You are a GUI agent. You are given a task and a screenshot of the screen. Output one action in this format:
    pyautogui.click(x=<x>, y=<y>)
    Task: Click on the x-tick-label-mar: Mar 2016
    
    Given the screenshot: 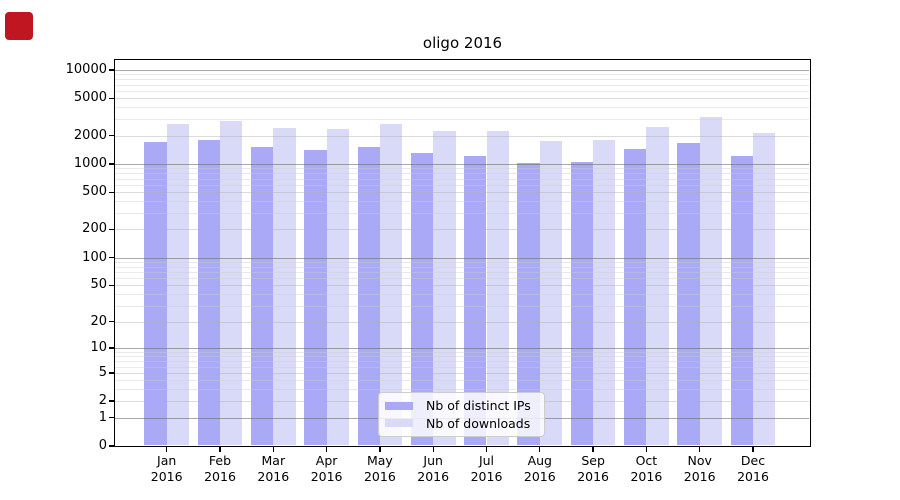 What is the action you would take?
    pyautogui.click(x=273, y=468)
    